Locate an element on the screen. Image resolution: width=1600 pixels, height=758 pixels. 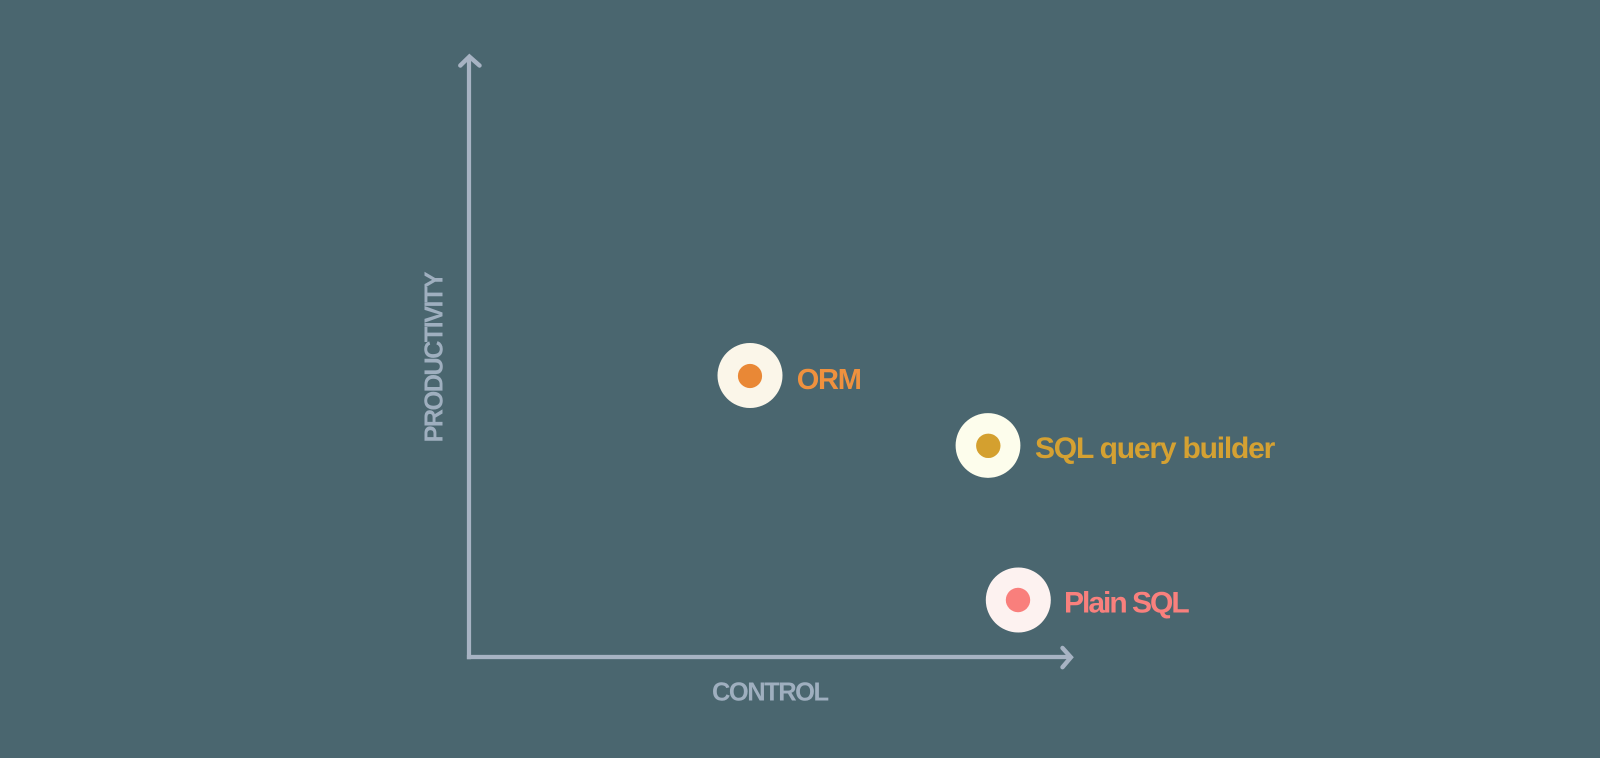
svg-text: ORM is located at coordinates (829, 380).